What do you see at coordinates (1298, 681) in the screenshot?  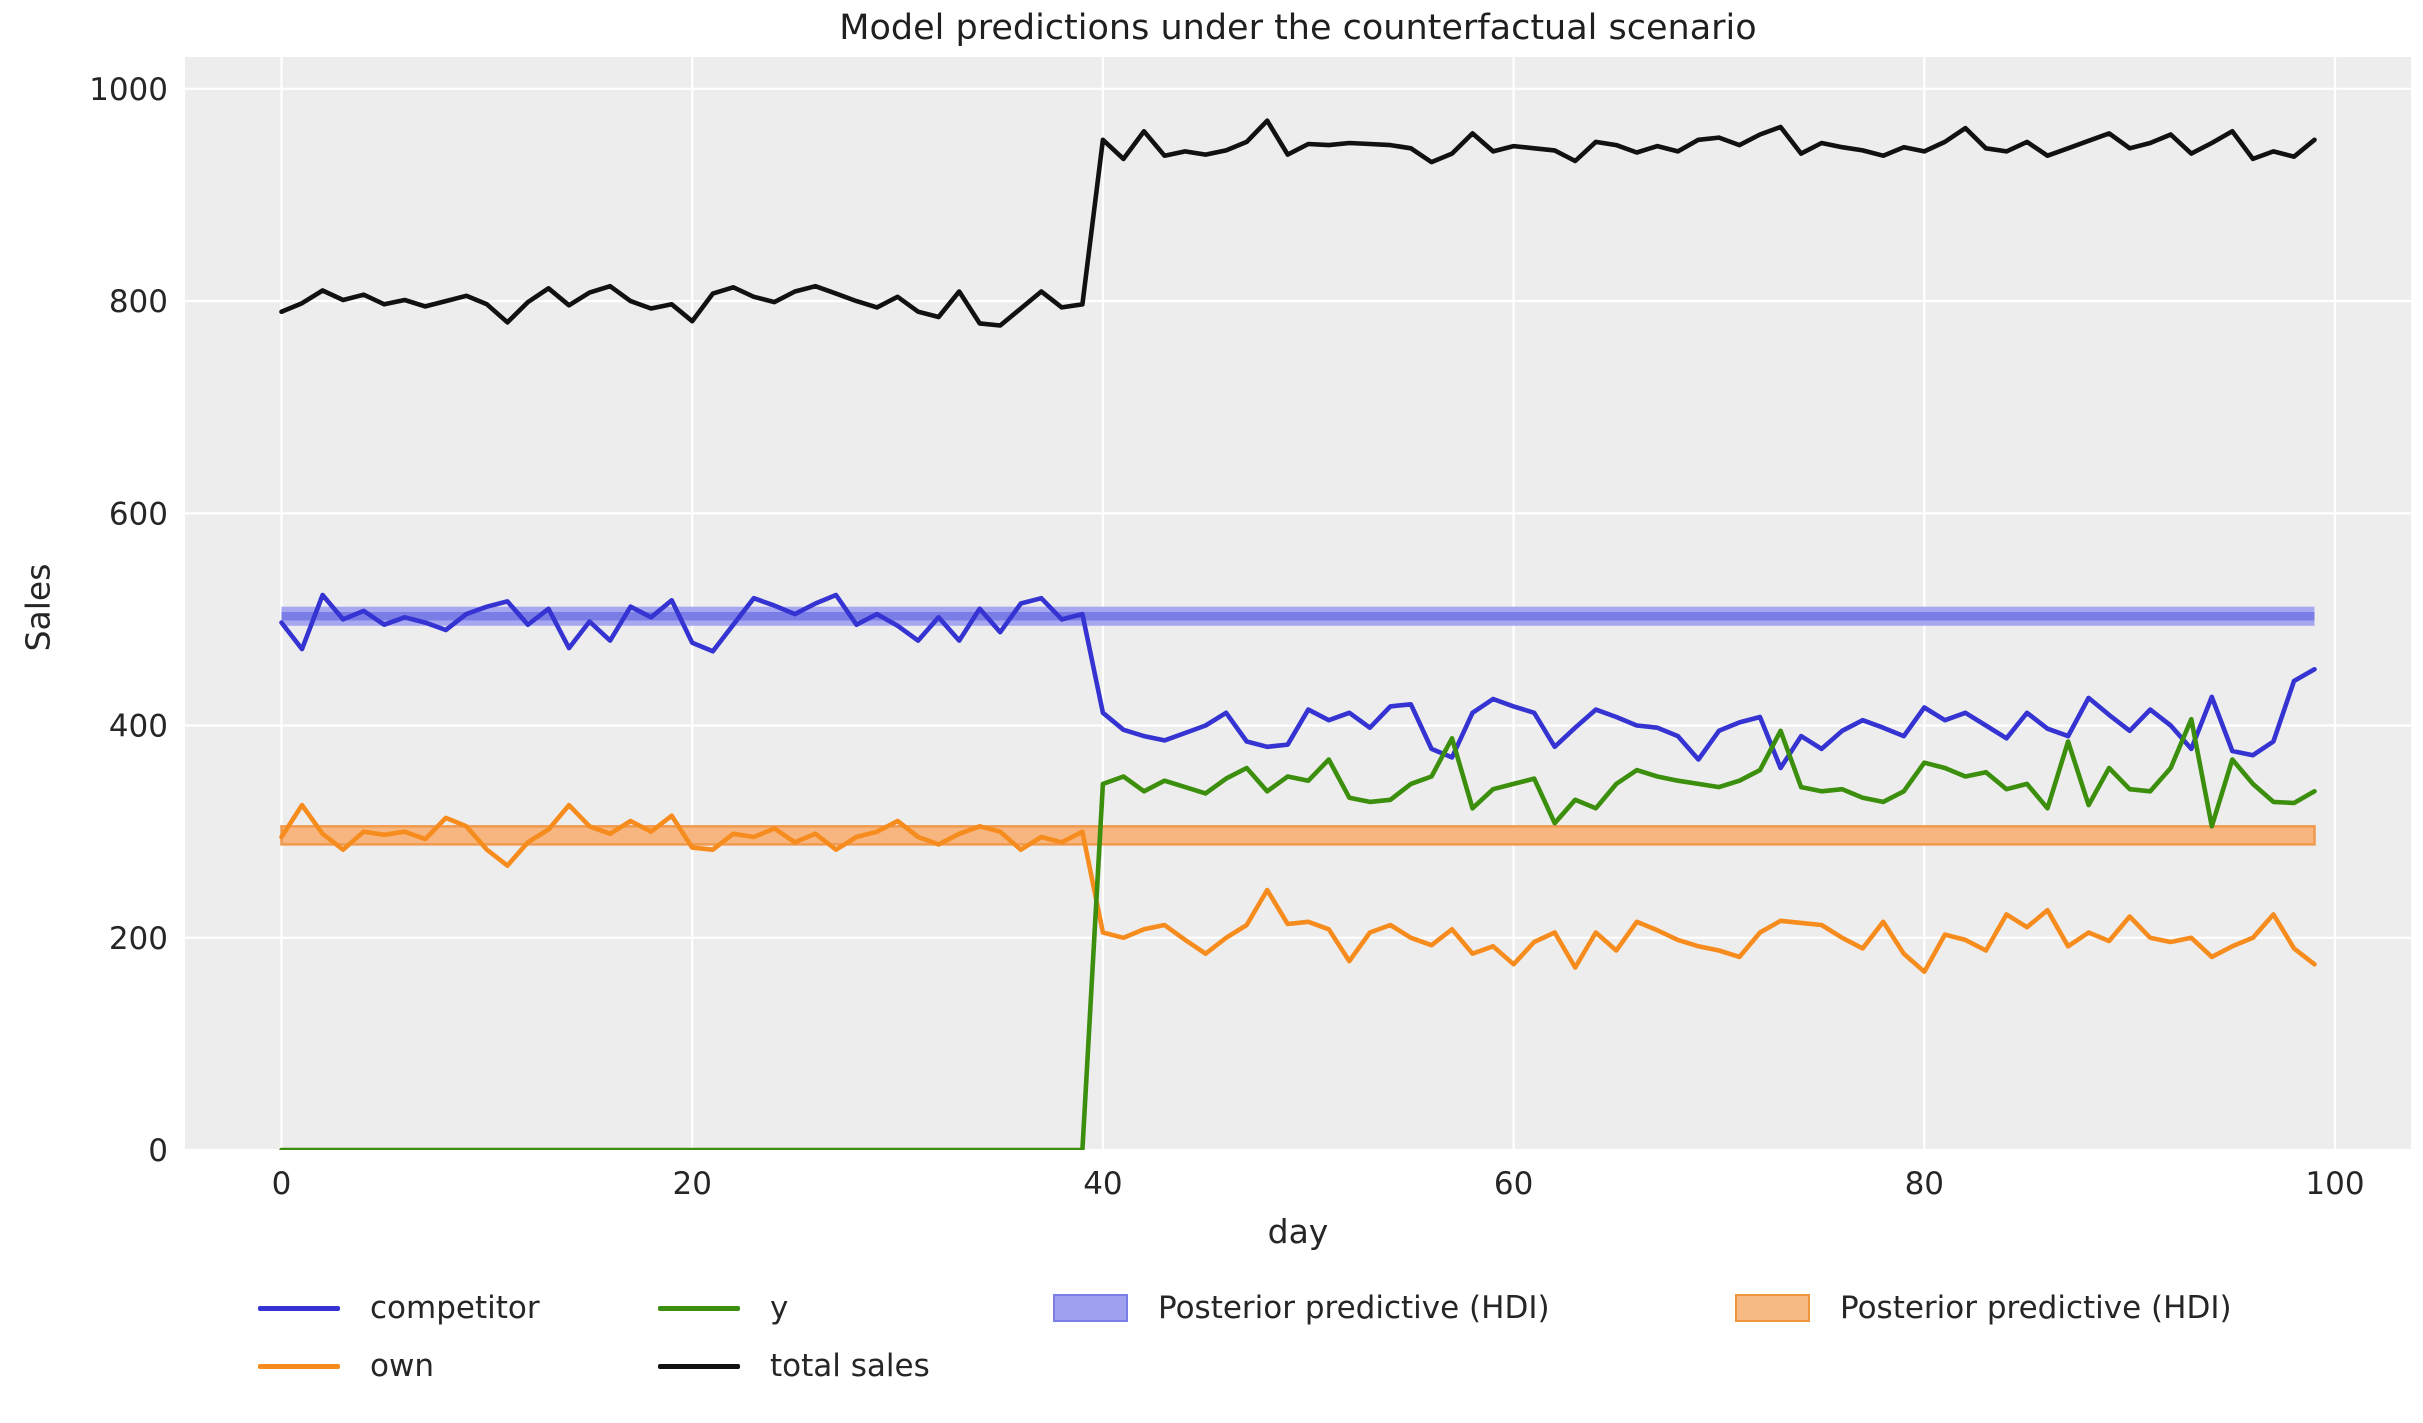 I see `competitor-line` at bounding box center [1298, 681].